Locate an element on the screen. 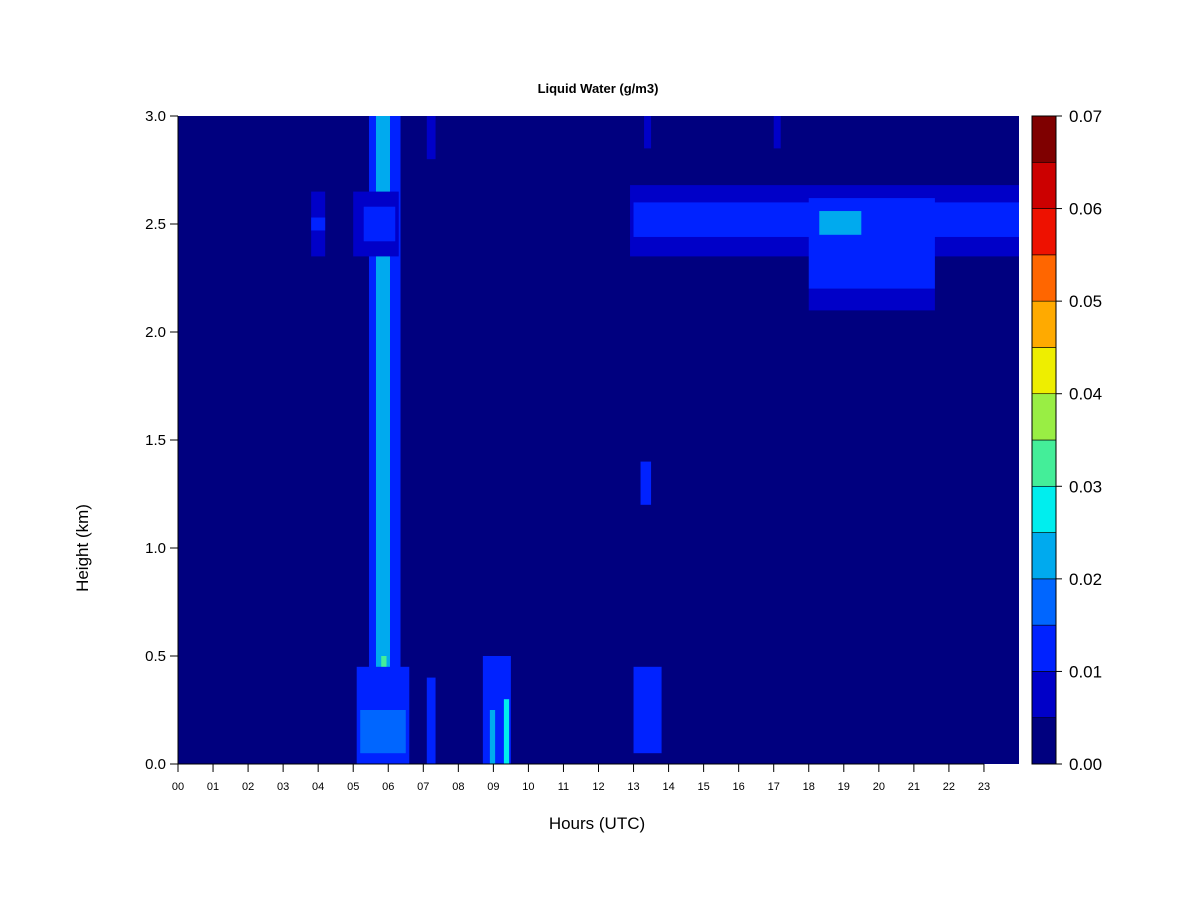  y-tick-label: 1.5 is located at coordinates (155, 440).